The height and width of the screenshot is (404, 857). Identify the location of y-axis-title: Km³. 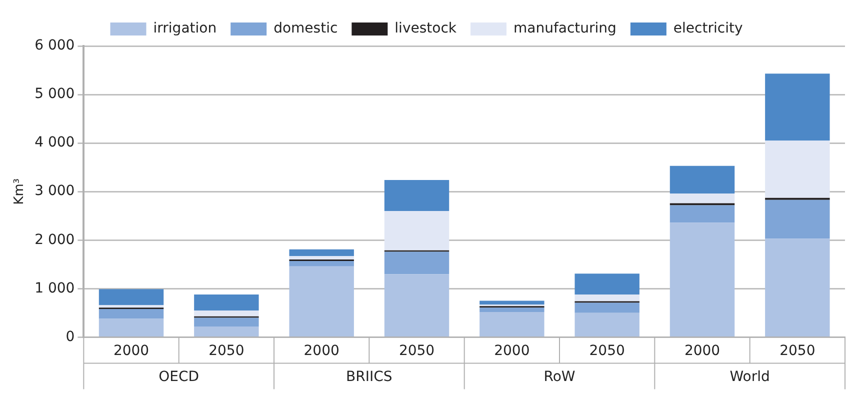
(20, 191).